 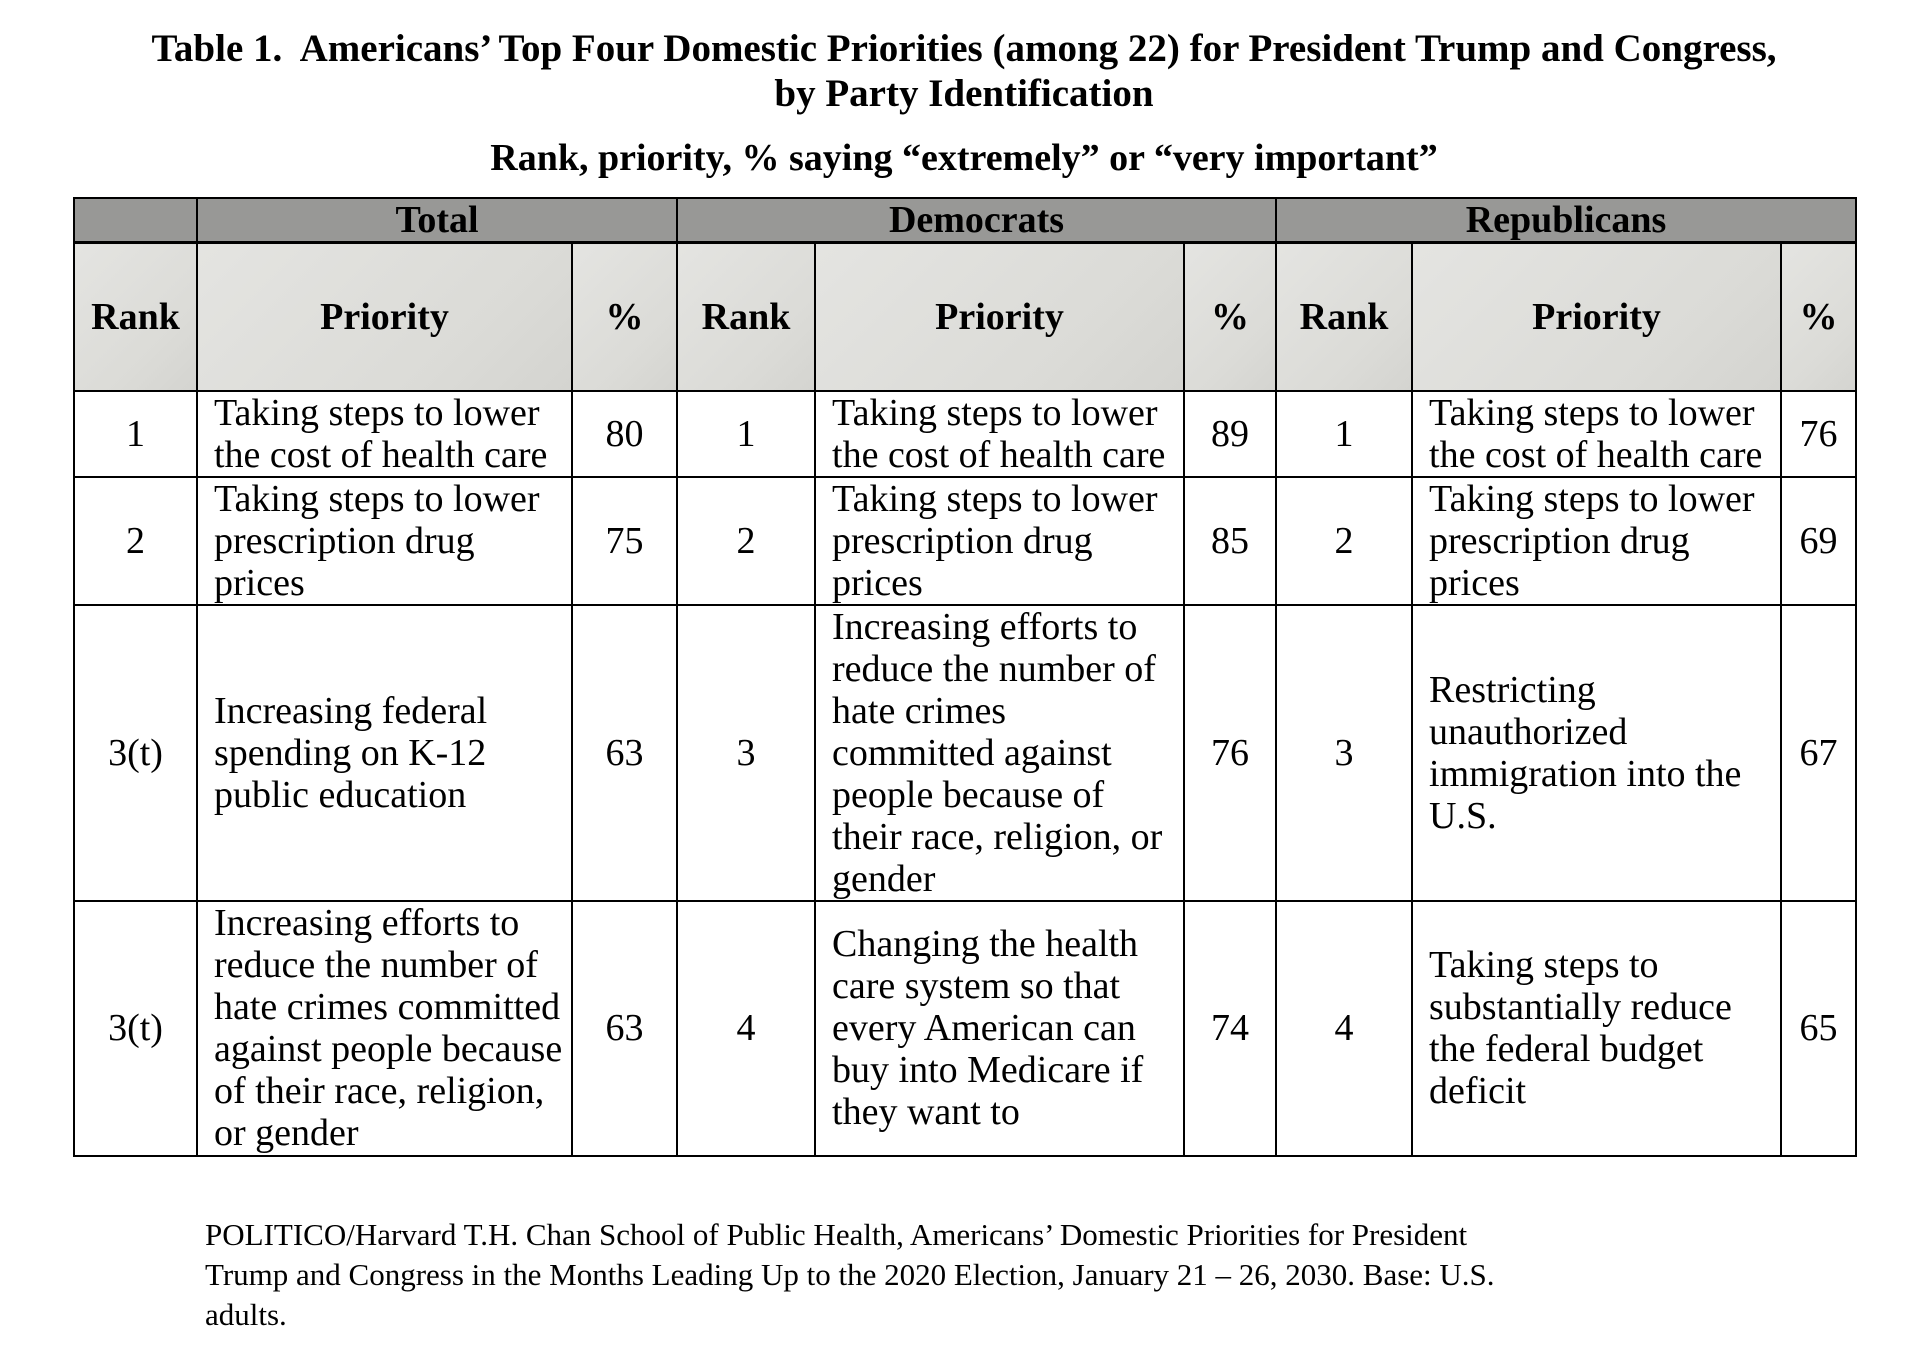 What do you see at coordinates (624, 433) in the screenshot?
I see `total-percent-cell: 80` at bounding box center [624, 433].